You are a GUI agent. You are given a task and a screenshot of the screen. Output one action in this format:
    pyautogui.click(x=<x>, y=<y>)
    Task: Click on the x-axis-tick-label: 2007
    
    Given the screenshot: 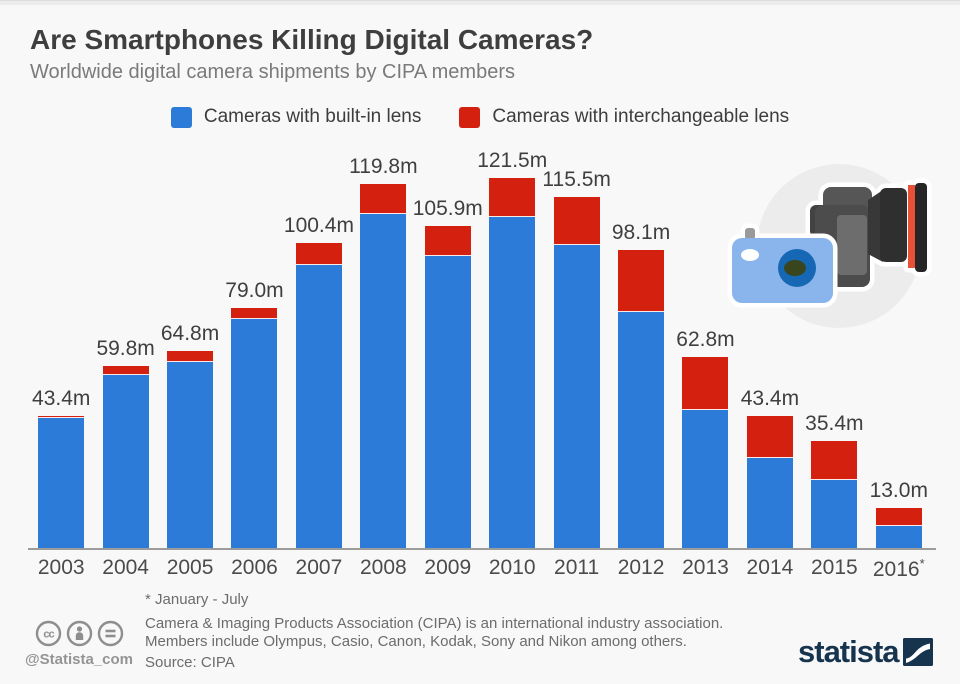 What is the action you would take?
    pyautogui.click(x=319, y=567)
    